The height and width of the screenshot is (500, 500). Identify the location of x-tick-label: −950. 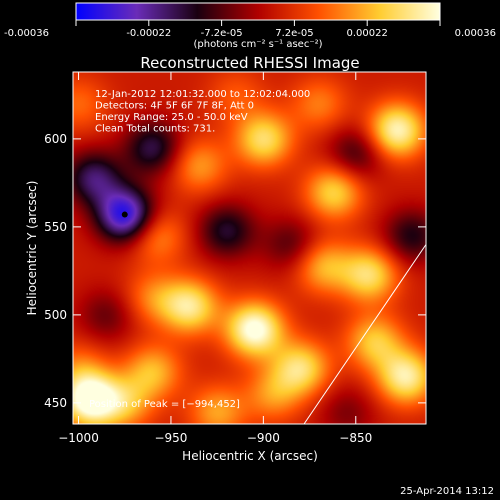
(170, 438).